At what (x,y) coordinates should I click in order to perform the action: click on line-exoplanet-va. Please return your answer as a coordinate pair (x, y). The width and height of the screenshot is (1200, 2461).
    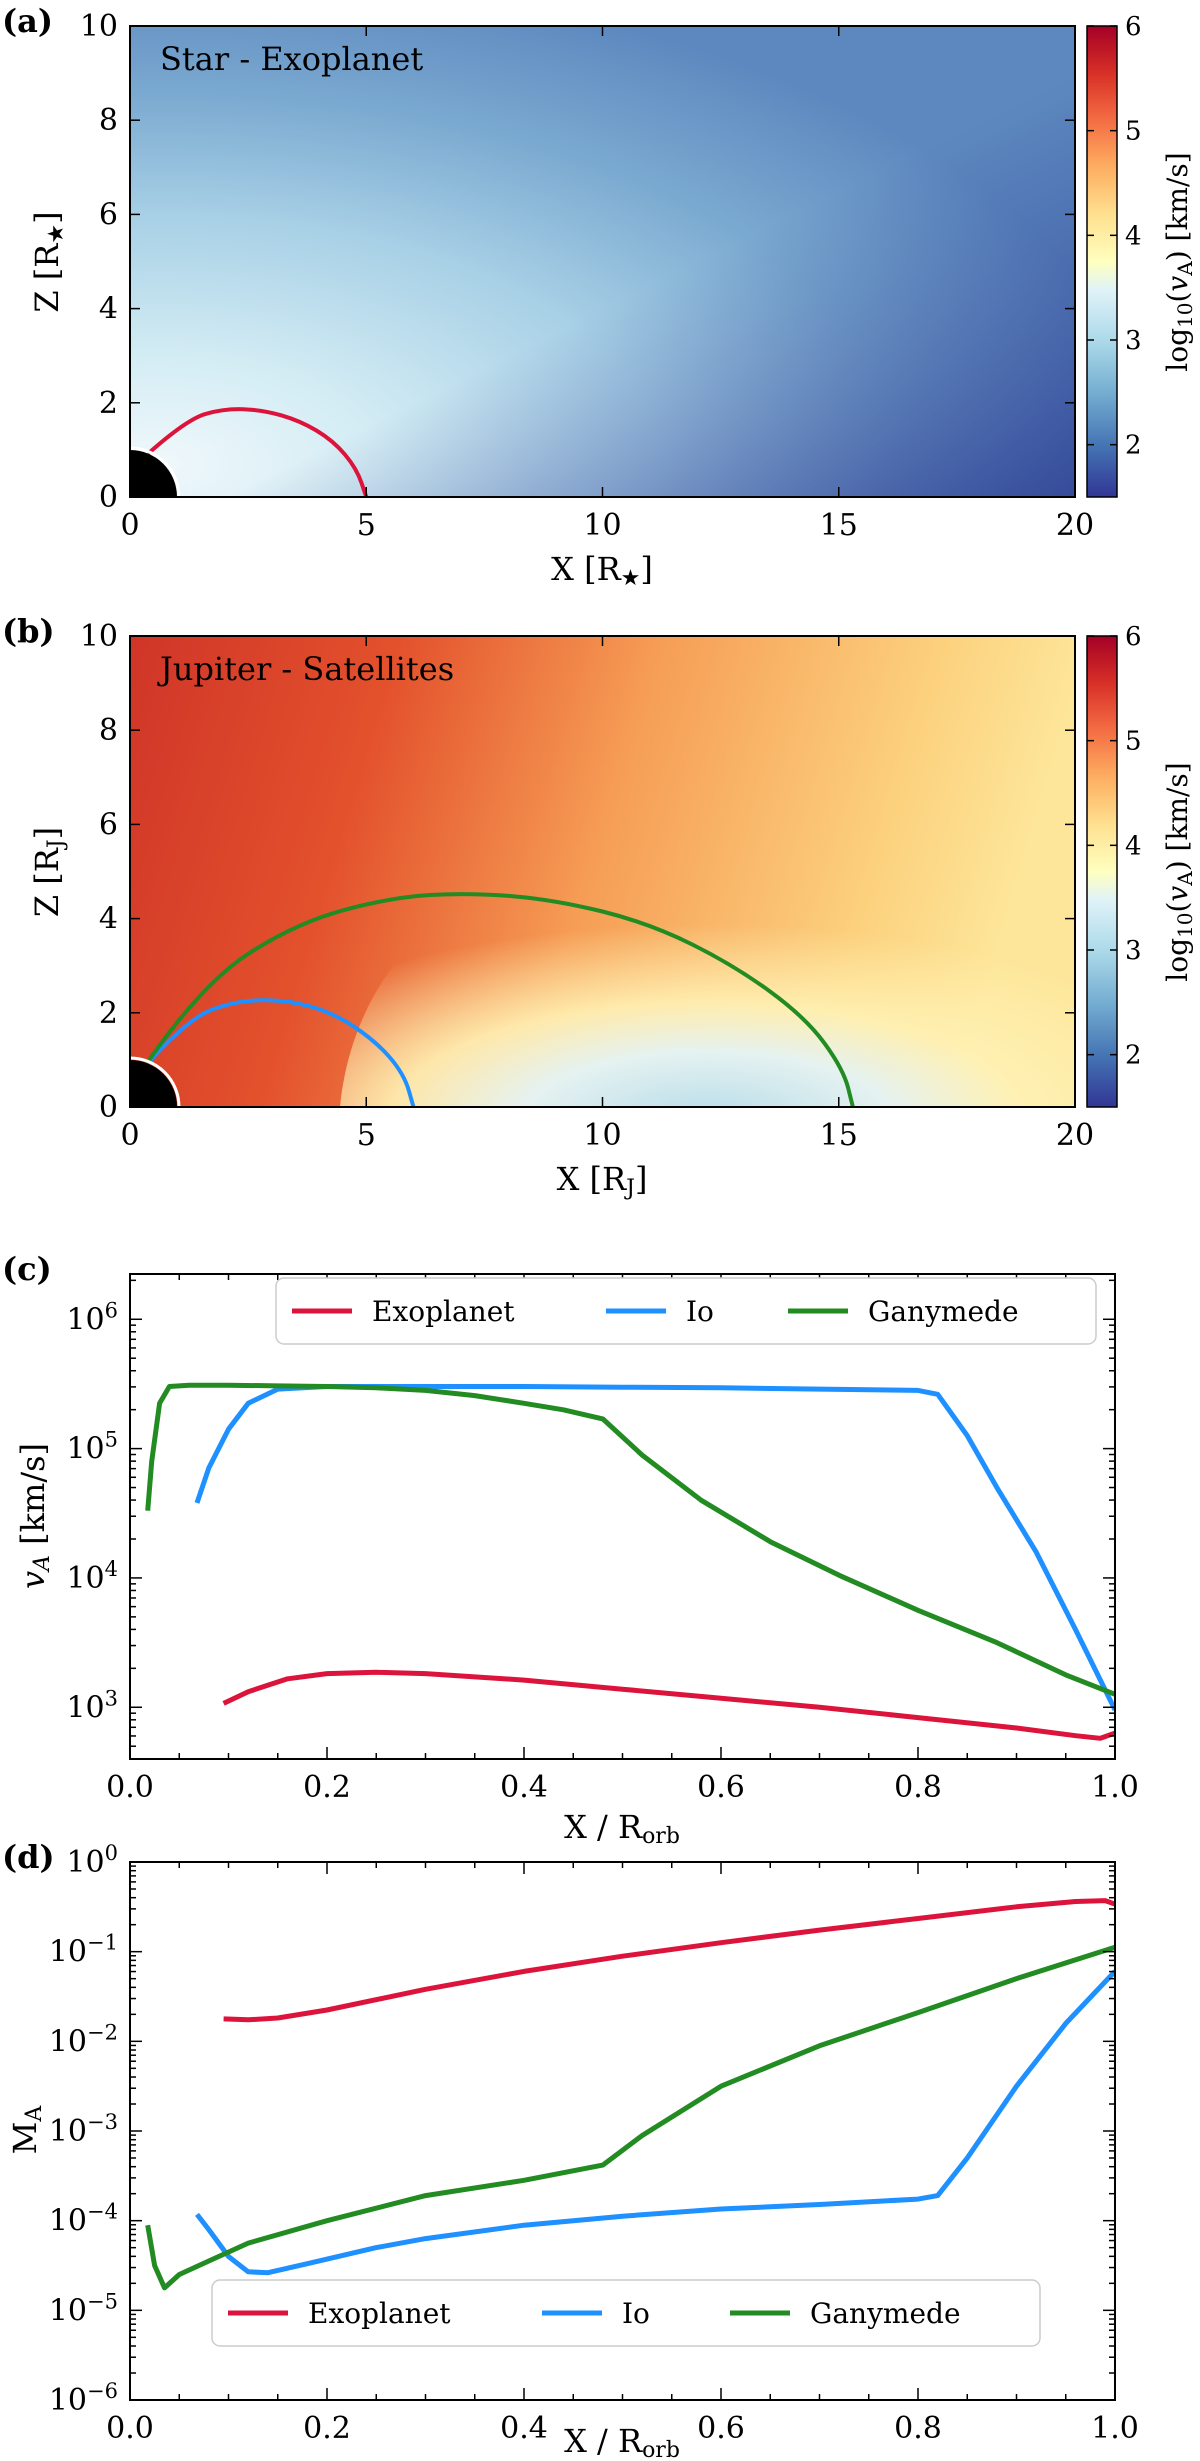
    Looking at the image, I should click on (668, 1705).